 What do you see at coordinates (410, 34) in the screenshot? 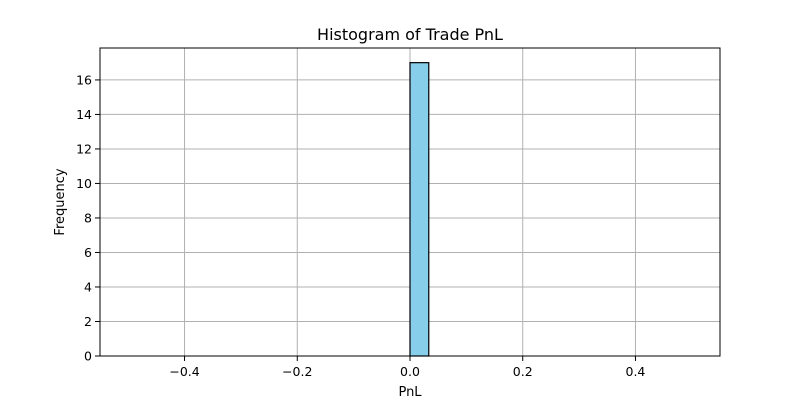
I see `chart-title: Histogram of Trade PnL` at bounding box center [410, 34].